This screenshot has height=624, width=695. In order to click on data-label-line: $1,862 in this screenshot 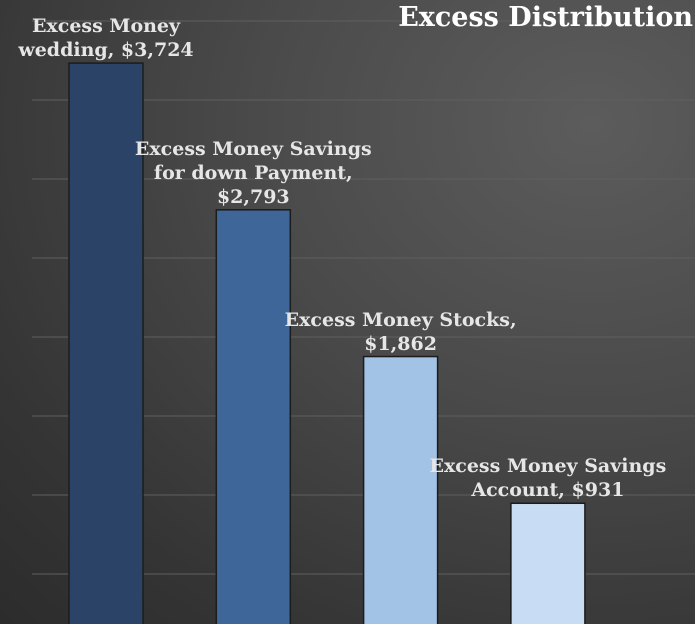, I will do `click(400, 343)`.